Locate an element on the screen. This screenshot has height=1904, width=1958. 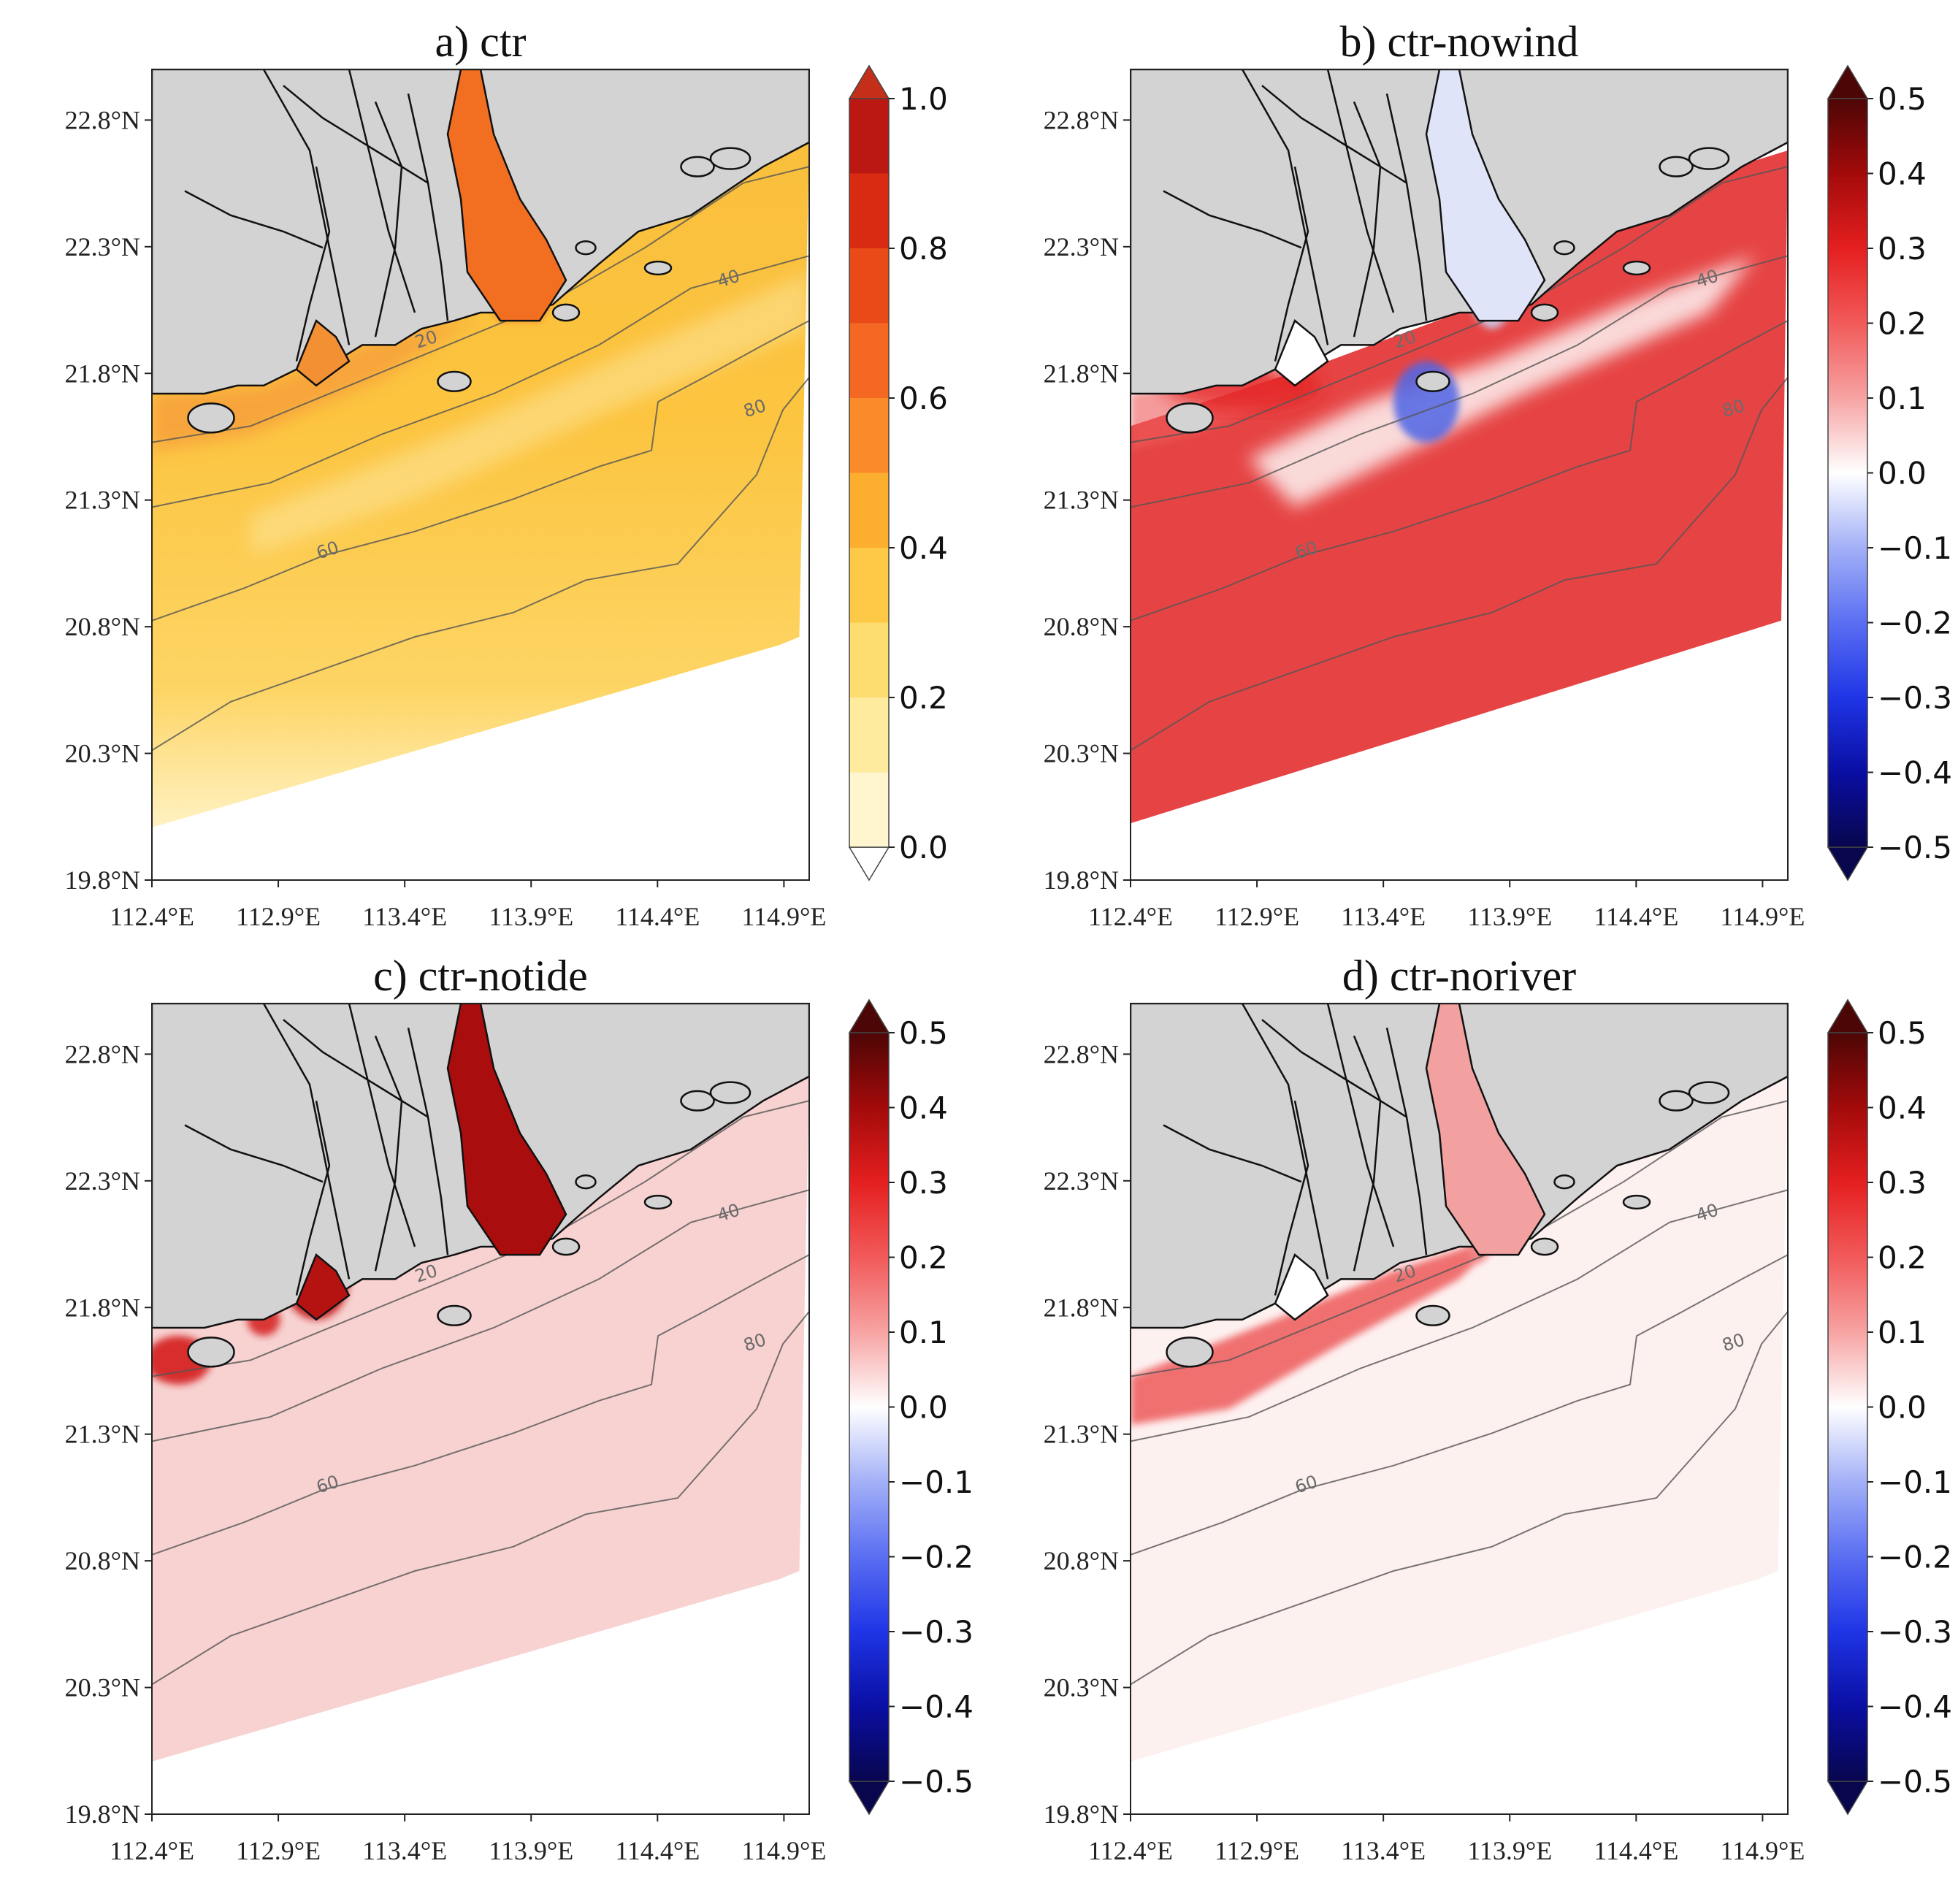
colorbar-tick-label: 0.6 is located at coordinates (923, 399).